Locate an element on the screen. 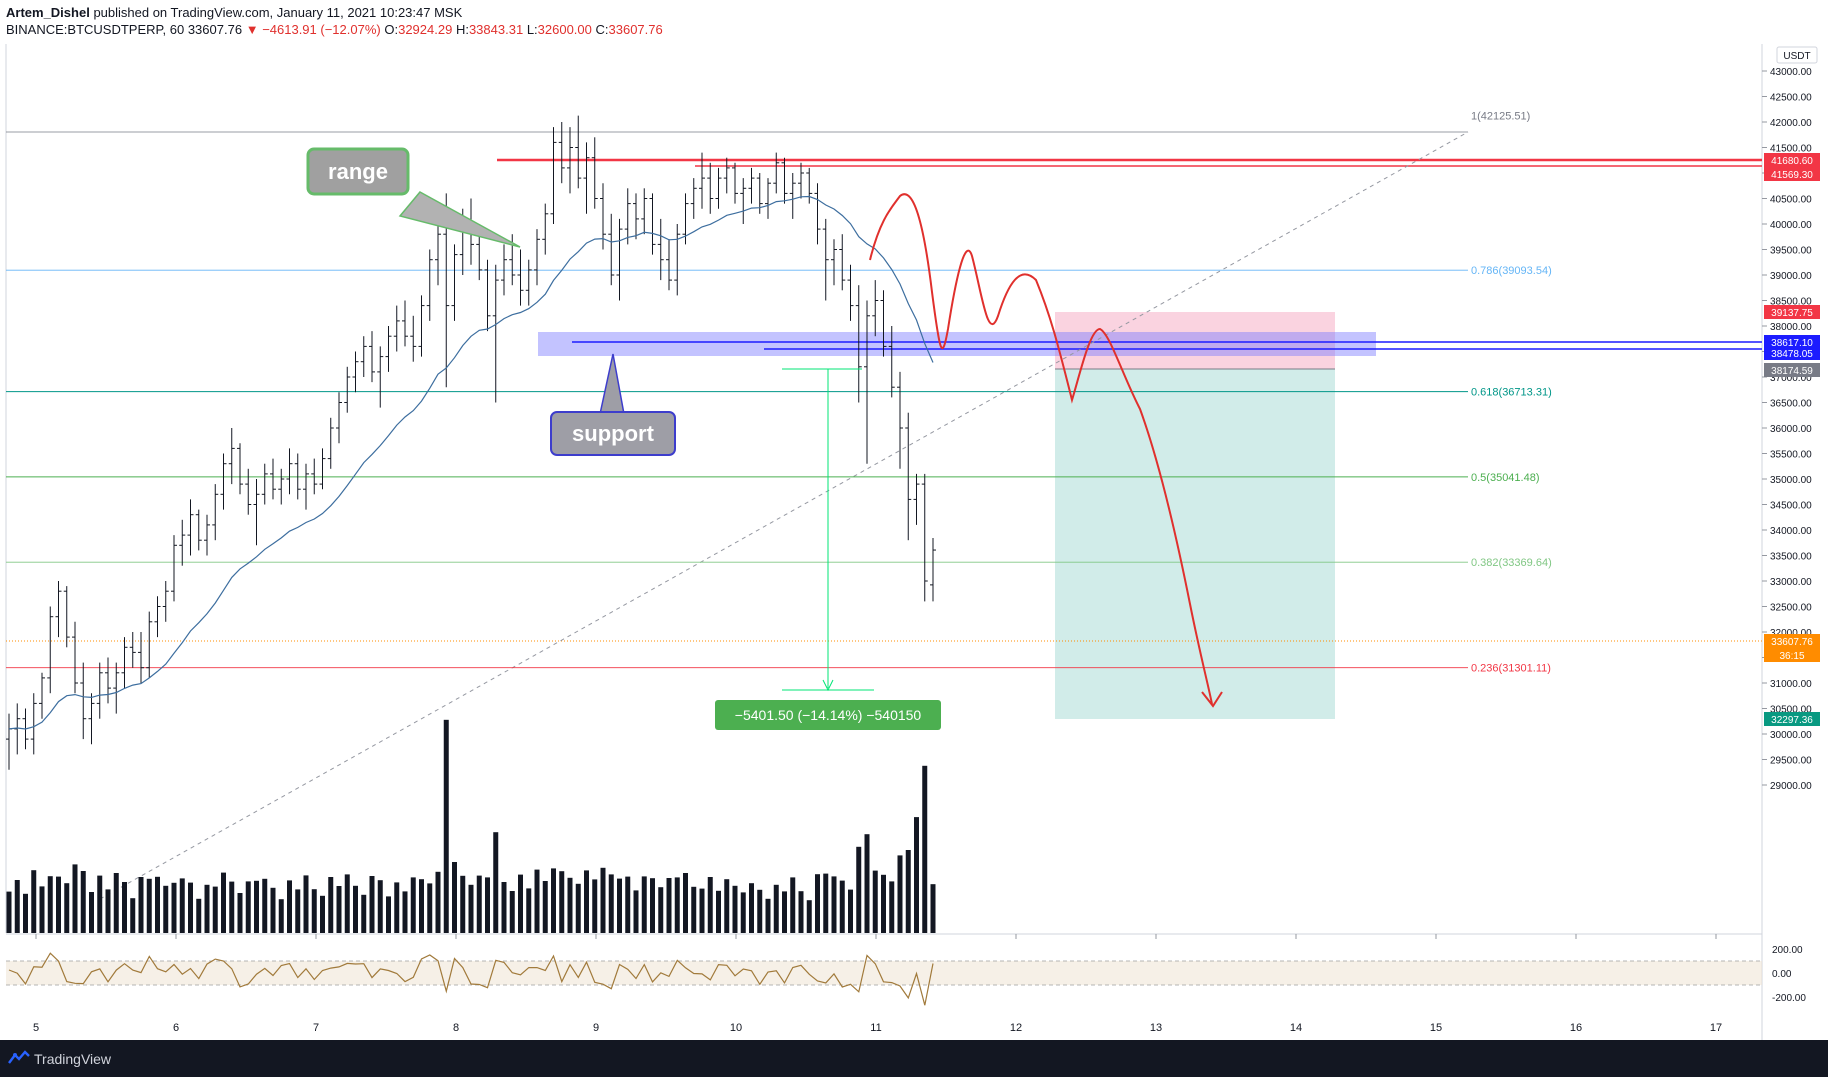 The height and width of the screenshot is (1077, 1828). measure-label-box is located at coordinates (828, 715).